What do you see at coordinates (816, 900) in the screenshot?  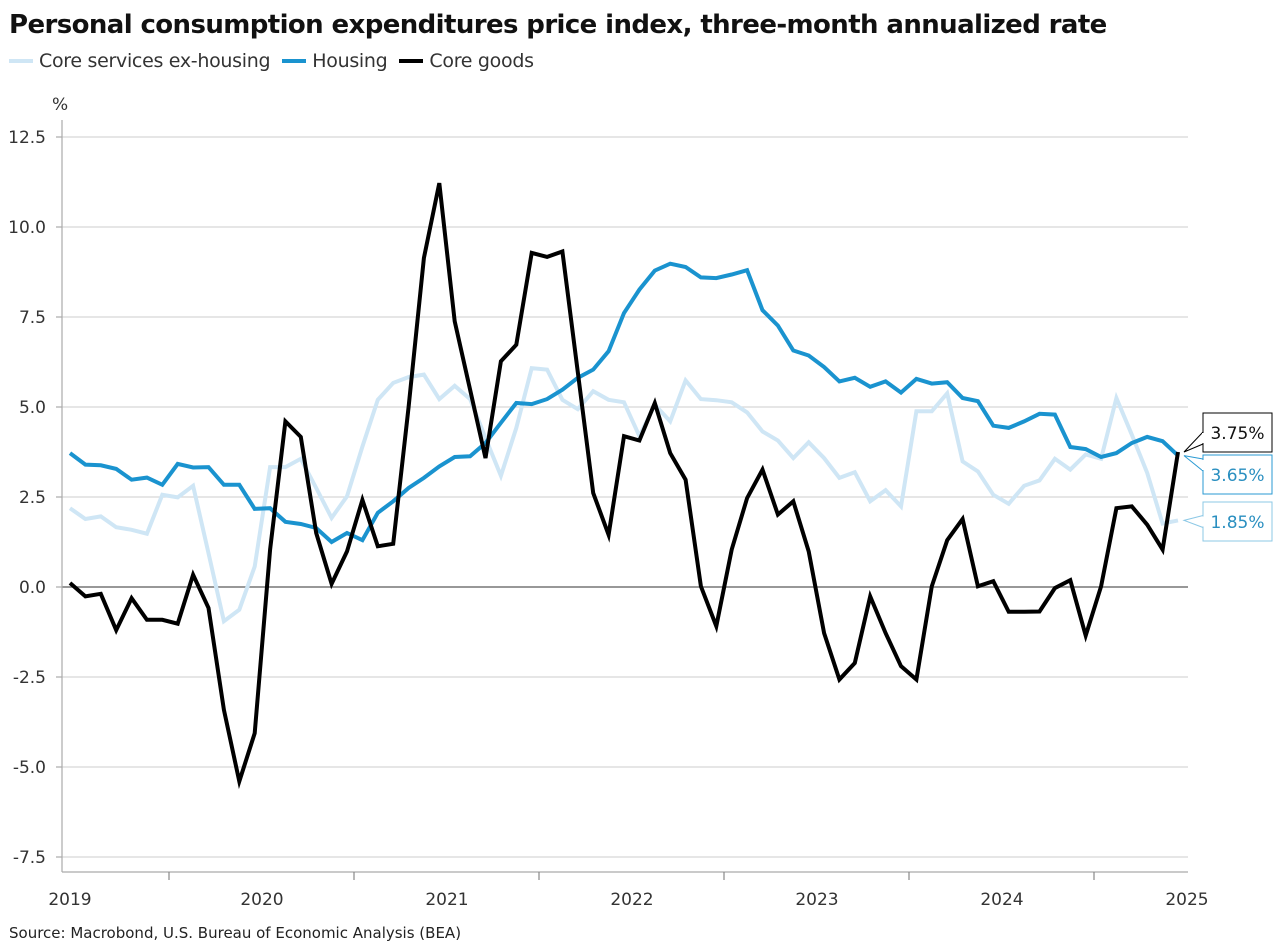 I see `x-tick-label: 2023` at bounding box center [816, 900].